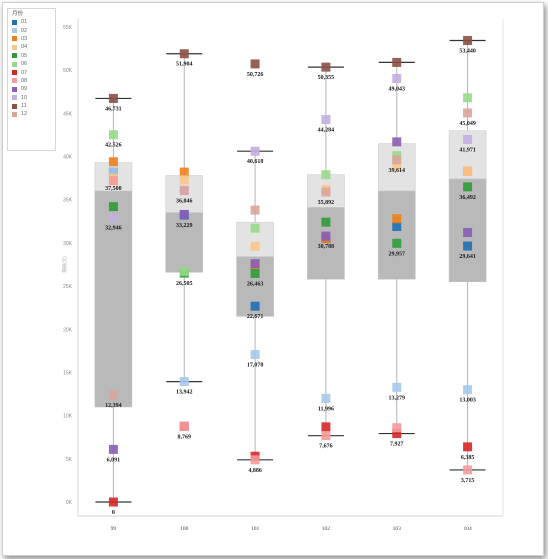  What do you see at coordinates (397, 89) in the screenshot?
I see `data-label: 49,043` at bounding box center [397, 89].